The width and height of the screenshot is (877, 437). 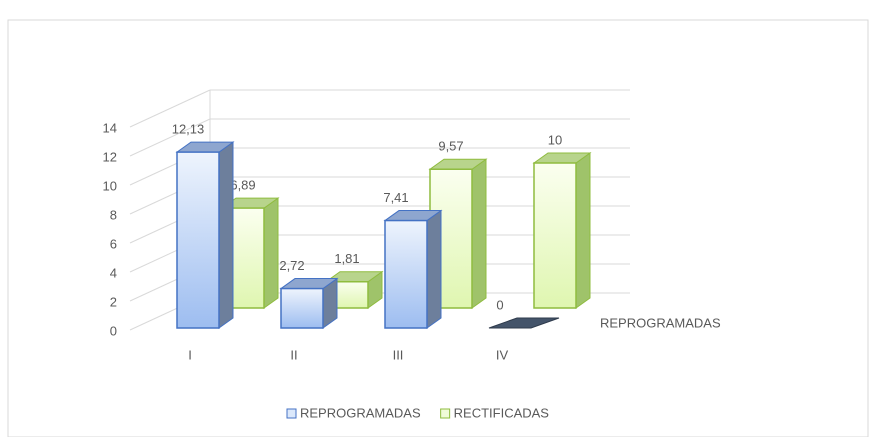 I want to click on value-label: 7,41, so click(x=395, y=197).